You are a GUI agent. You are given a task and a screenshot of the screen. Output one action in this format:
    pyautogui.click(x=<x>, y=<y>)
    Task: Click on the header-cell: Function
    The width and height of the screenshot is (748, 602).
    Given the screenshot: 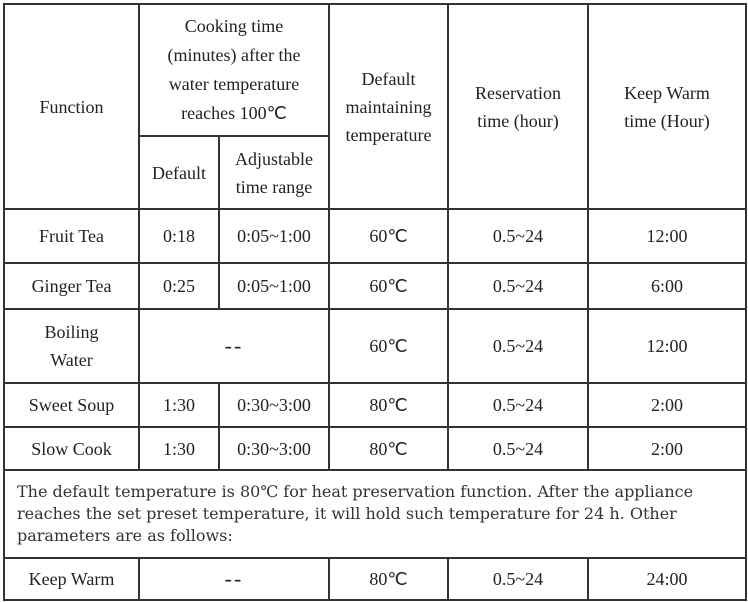 What is the action you would take?
    pyautogui.click(x=71, y=106)
    